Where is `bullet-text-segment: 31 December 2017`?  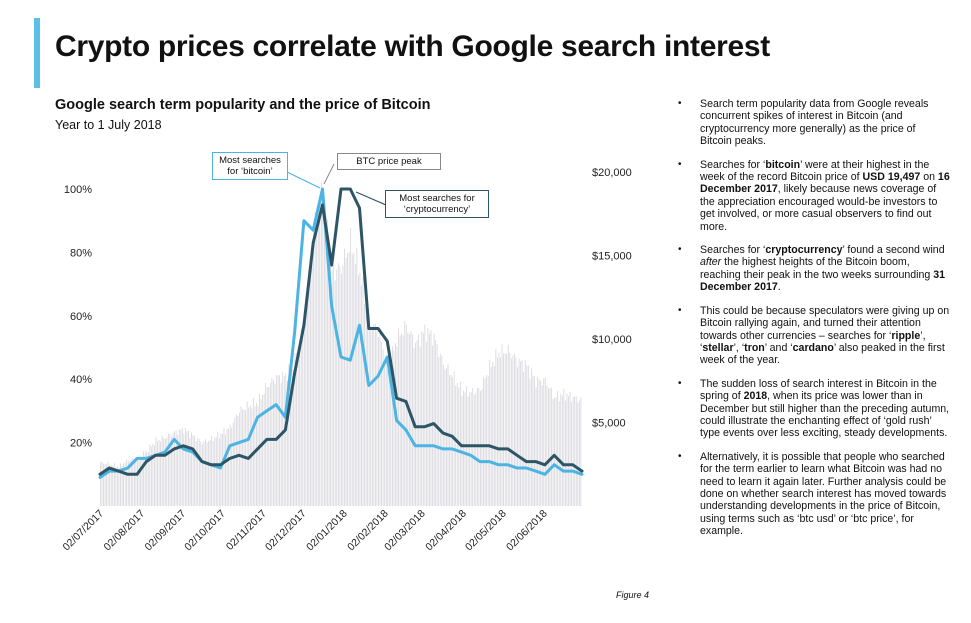 bullet-text-segment: 31 December 2017 is located at coordinates (822, 281).